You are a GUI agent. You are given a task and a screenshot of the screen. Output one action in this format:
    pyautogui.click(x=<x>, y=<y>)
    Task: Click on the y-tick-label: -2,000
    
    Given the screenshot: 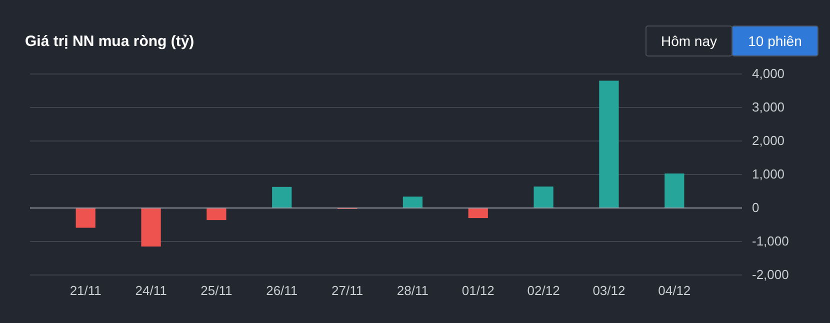 What is the action you would take?
    pyautogui.click(x=770, y=274)
    